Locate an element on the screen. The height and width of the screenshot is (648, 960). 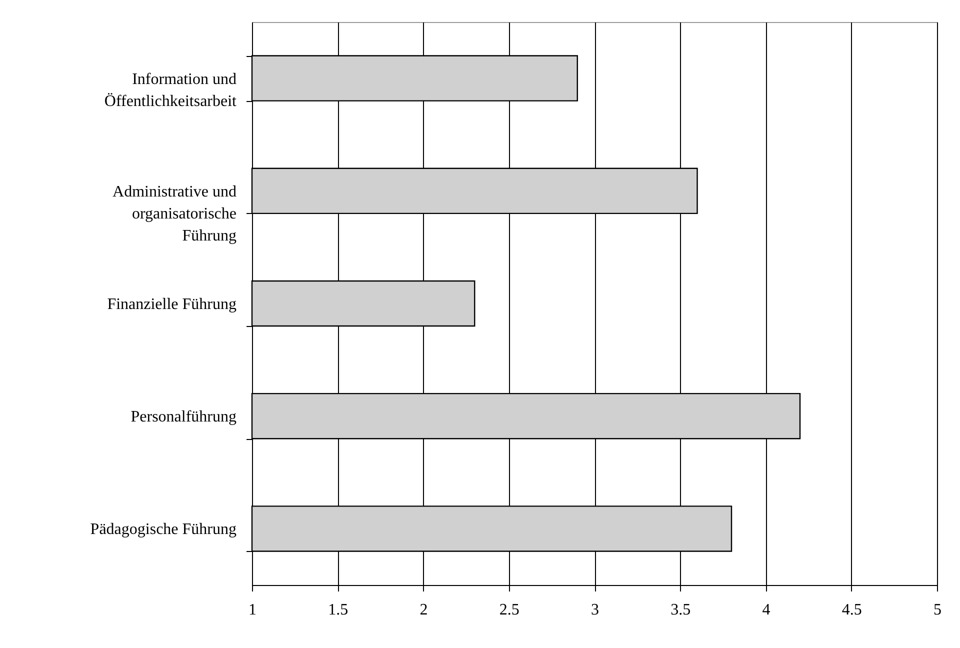
y-tick-label: Finanzielle Führung is located at coordinates (171, 304).